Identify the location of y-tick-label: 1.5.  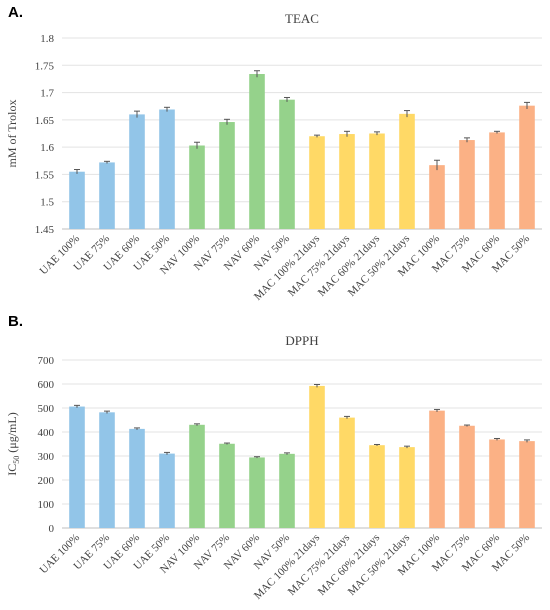
(47, 203).